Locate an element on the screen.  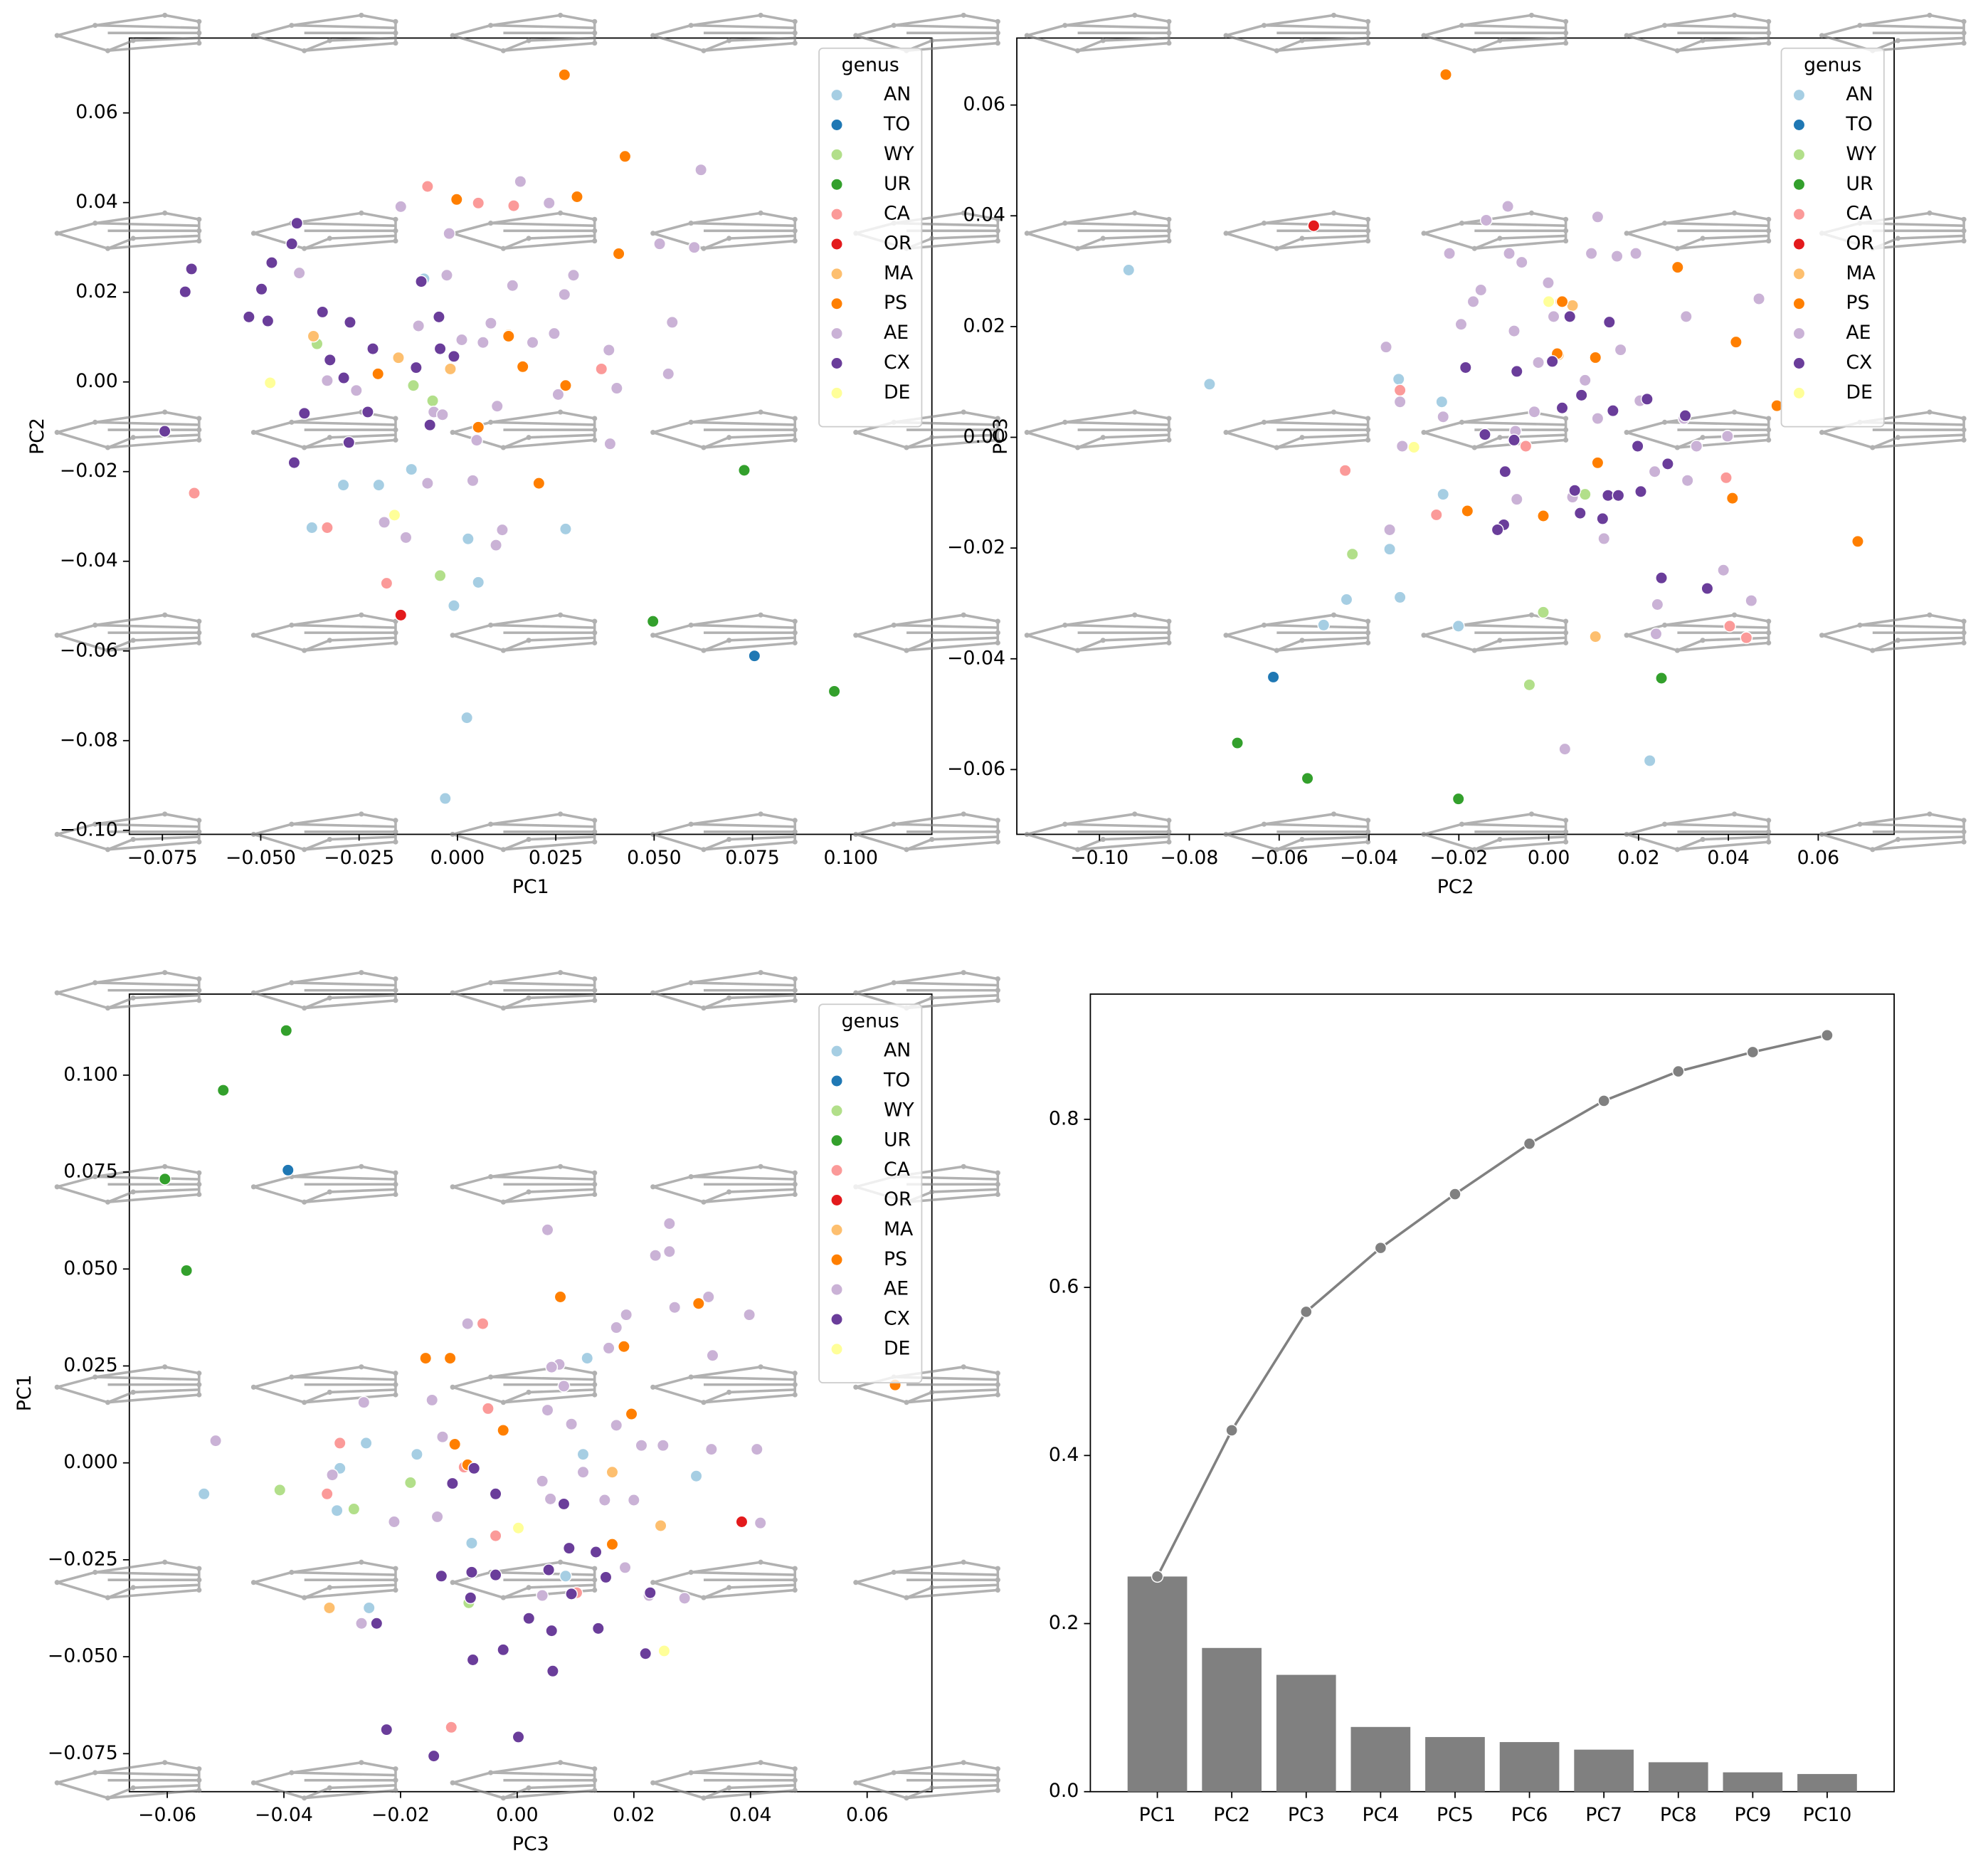
x-tick-label: 0.075 is located at coordinates (752, 858).